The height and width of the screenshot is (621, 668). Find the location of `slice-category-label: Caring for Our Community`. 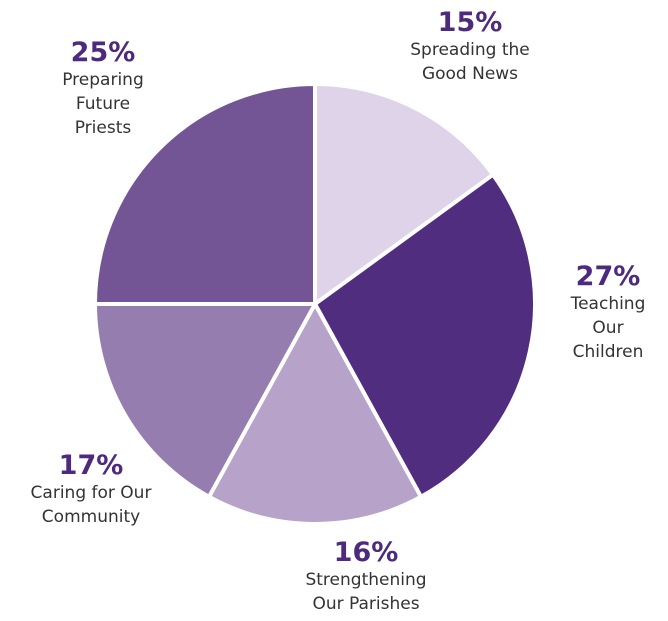

slice-category-label: Caring for Our Community is located at coordinates (91, 505).